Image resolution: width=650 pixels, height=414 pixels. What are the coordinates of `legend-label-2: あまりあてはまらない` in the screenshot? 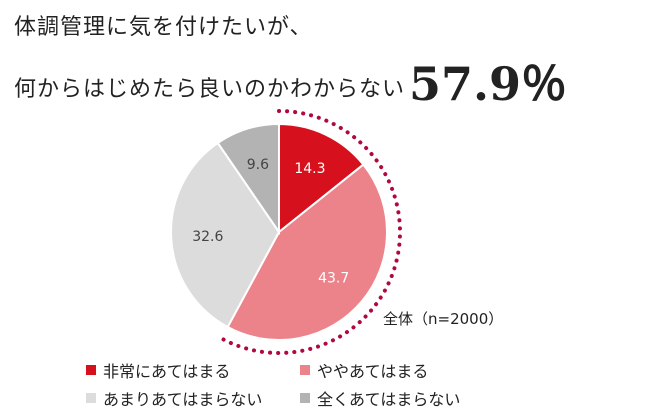 It's located at (183, 399).